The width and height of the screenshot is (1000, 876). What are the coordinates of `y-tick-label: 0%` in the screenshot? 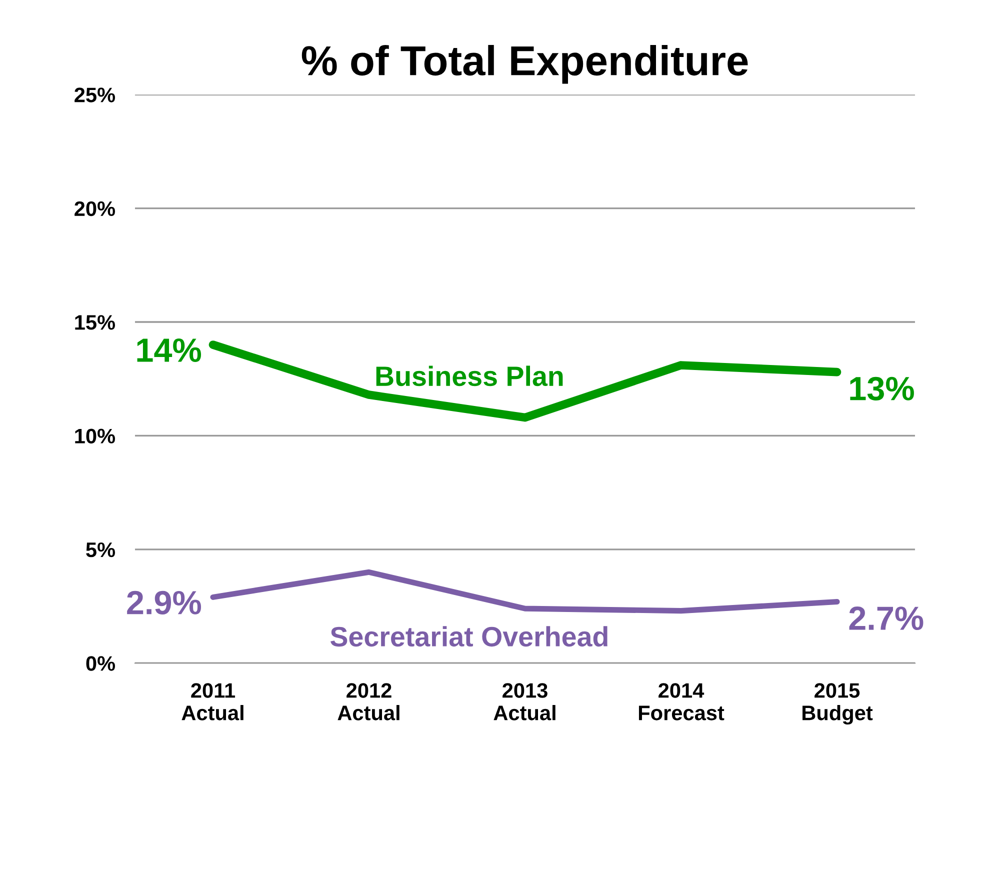 It's located at (101, 663).